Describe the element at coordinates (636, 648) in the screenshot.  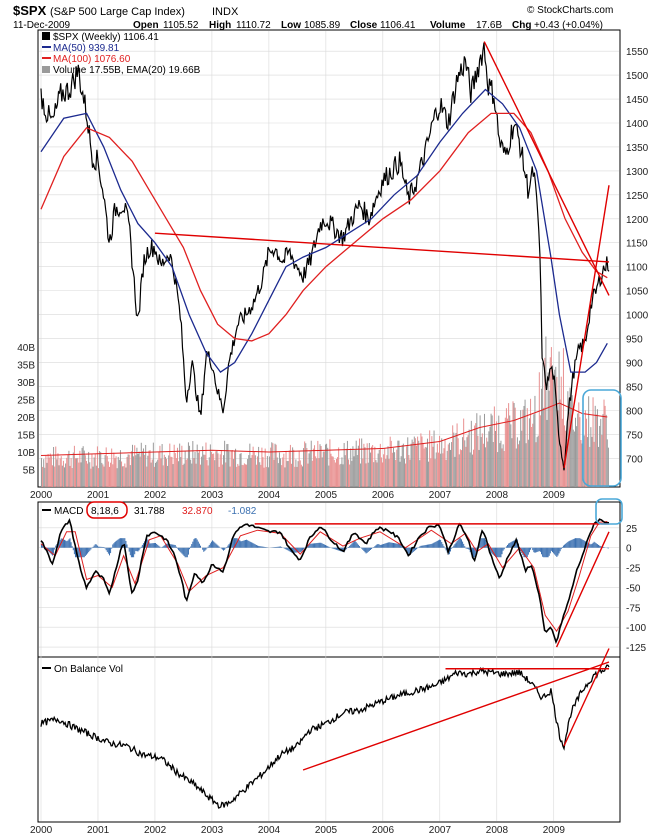
I see `macd-tick-label: -125` at that location.